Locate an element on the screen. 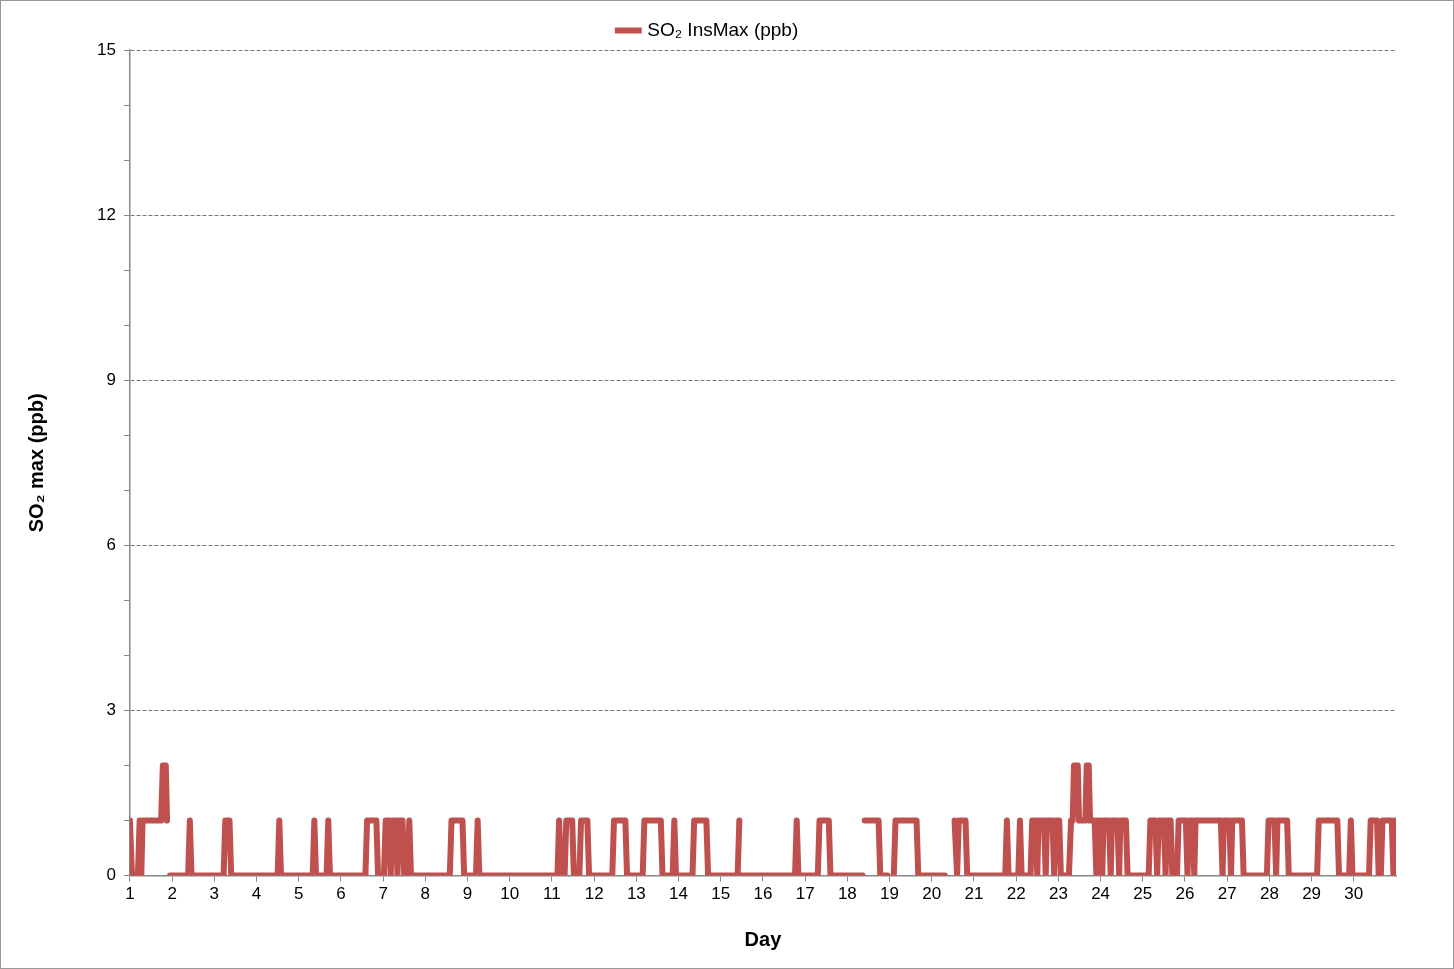  x-tick-label: 26 is located at coordinates (1185, 894).